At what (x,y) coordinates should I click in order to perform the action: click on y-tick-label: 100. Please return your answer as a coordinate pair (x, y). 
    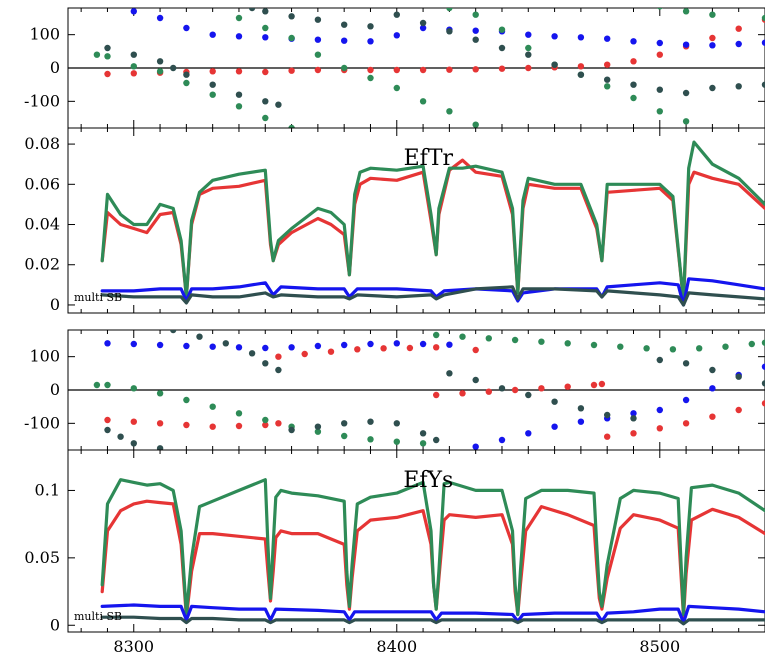
    Looking at the image, I should click on (44, 356).